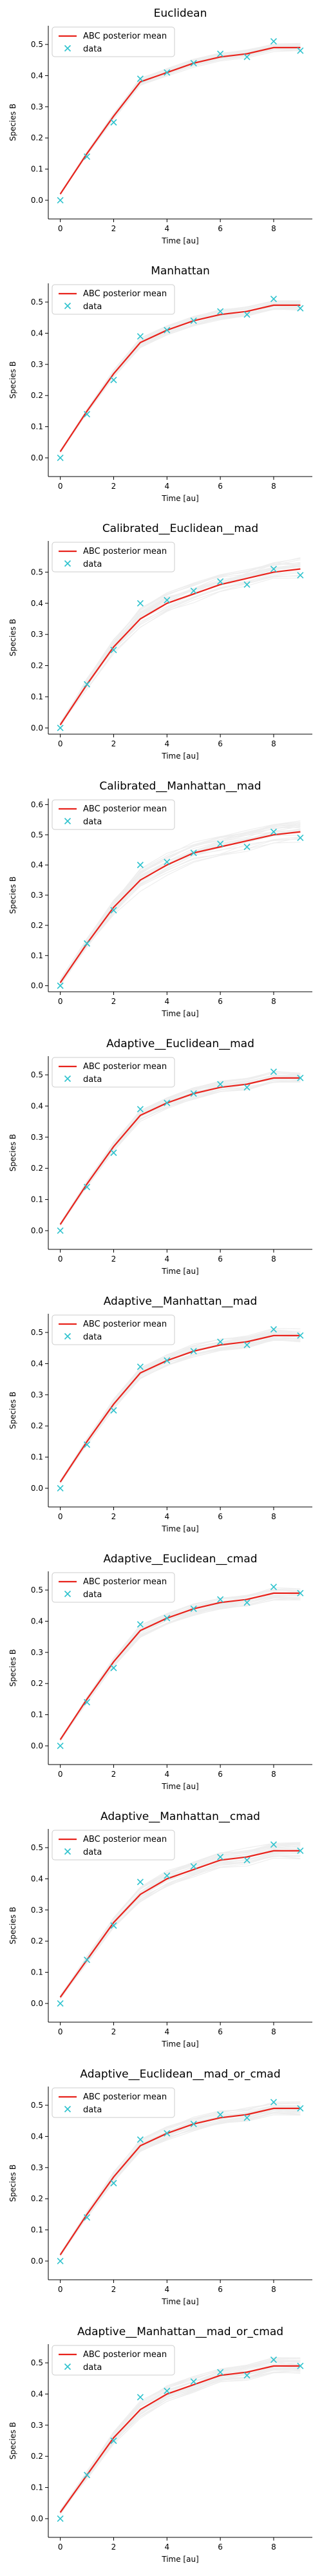 The width and height of the screenshot is (322, 2576). What do you see at coordinates (37, 925) in the screenshot?
I see `y-tick-label: 0.2` at bounding box center [37, 925].